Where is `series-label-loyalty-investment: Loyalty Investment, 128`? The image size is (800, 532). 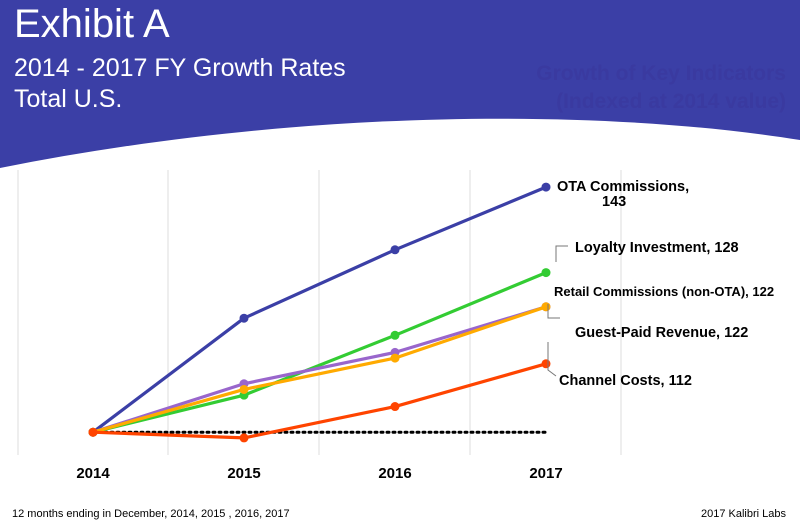
series-label-loyalty-investment: Loyalty Investment, 128 is located at coordinates (657, 248).